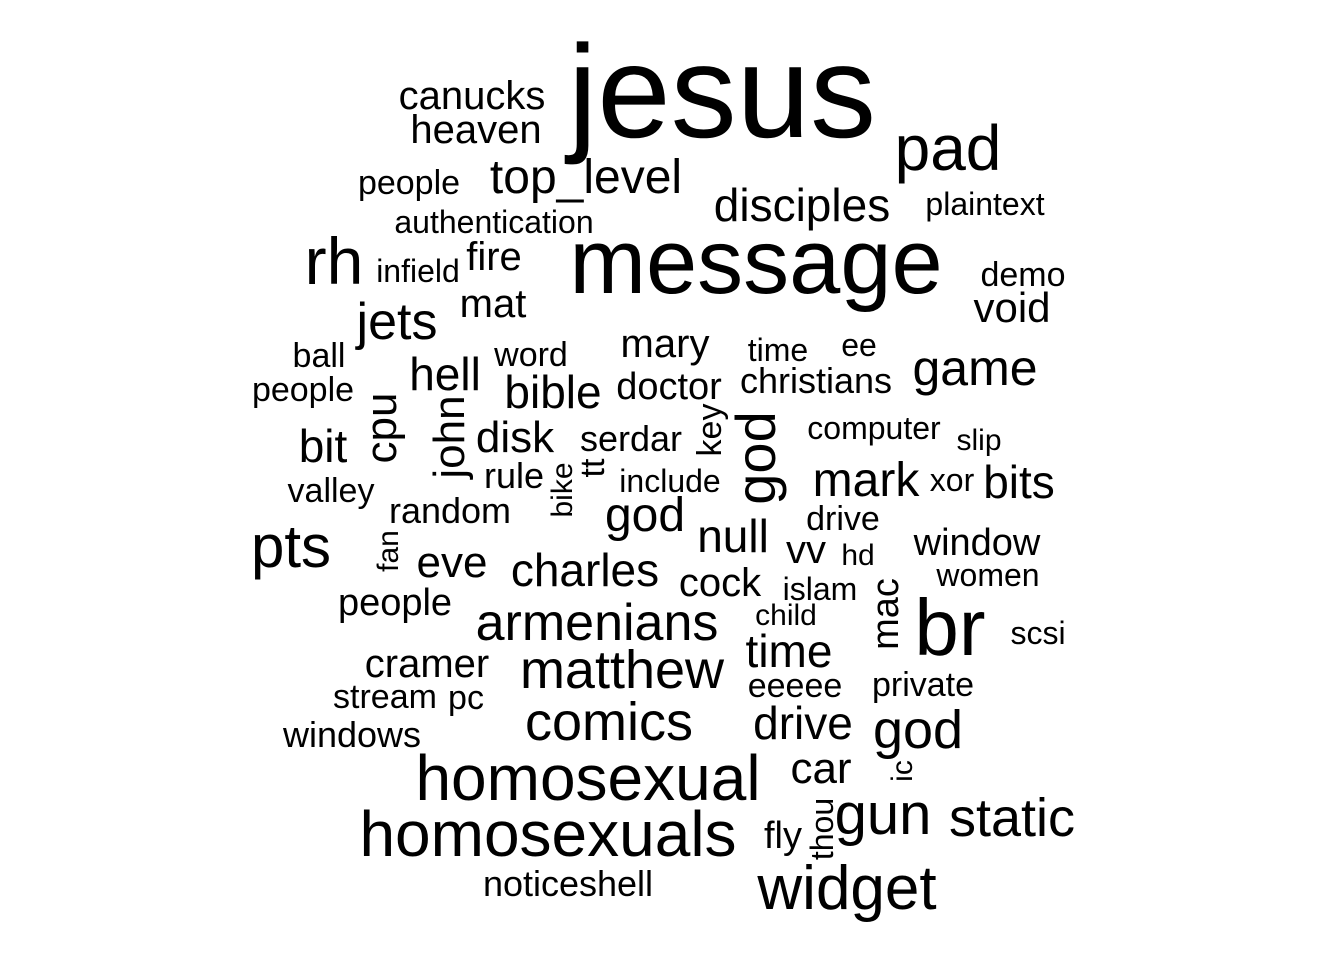 This screenshot has height=960, width=1344. I want to click on word-charles: charles, so click(585, 570).